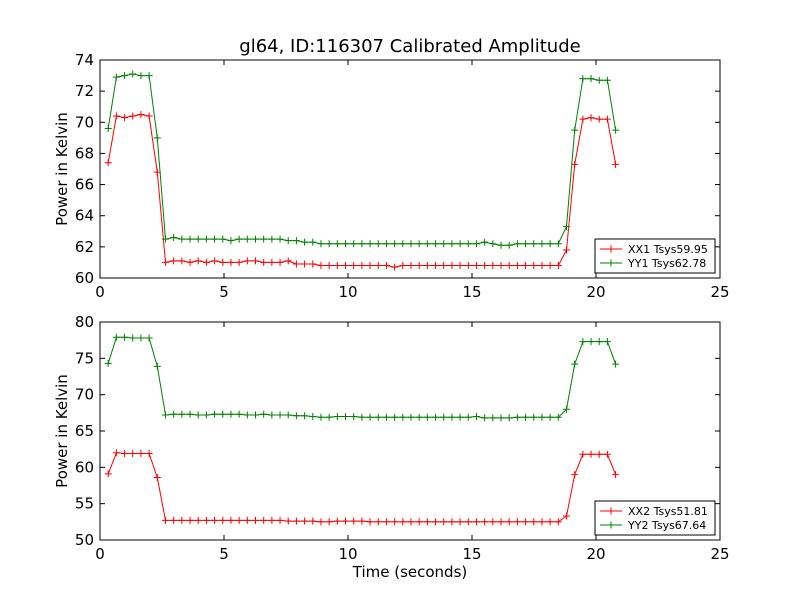 The width and height of the screenshot is (800, 604). Describe the element at coordinates (471, 554) in the screenshot. I see `x-tick-label: 15` at that location.